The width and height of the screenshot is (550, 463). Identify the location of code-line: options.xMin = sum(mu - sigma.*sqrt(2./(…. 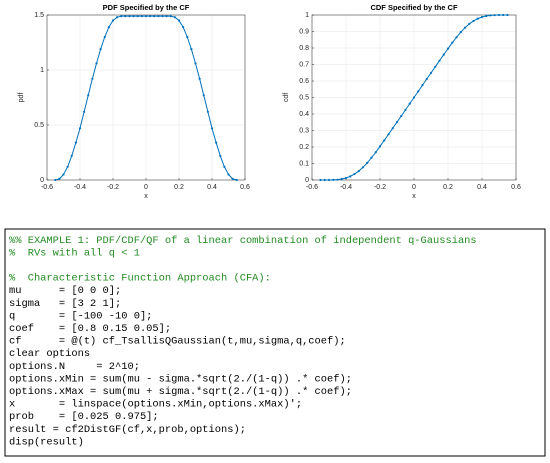
(180, 379).